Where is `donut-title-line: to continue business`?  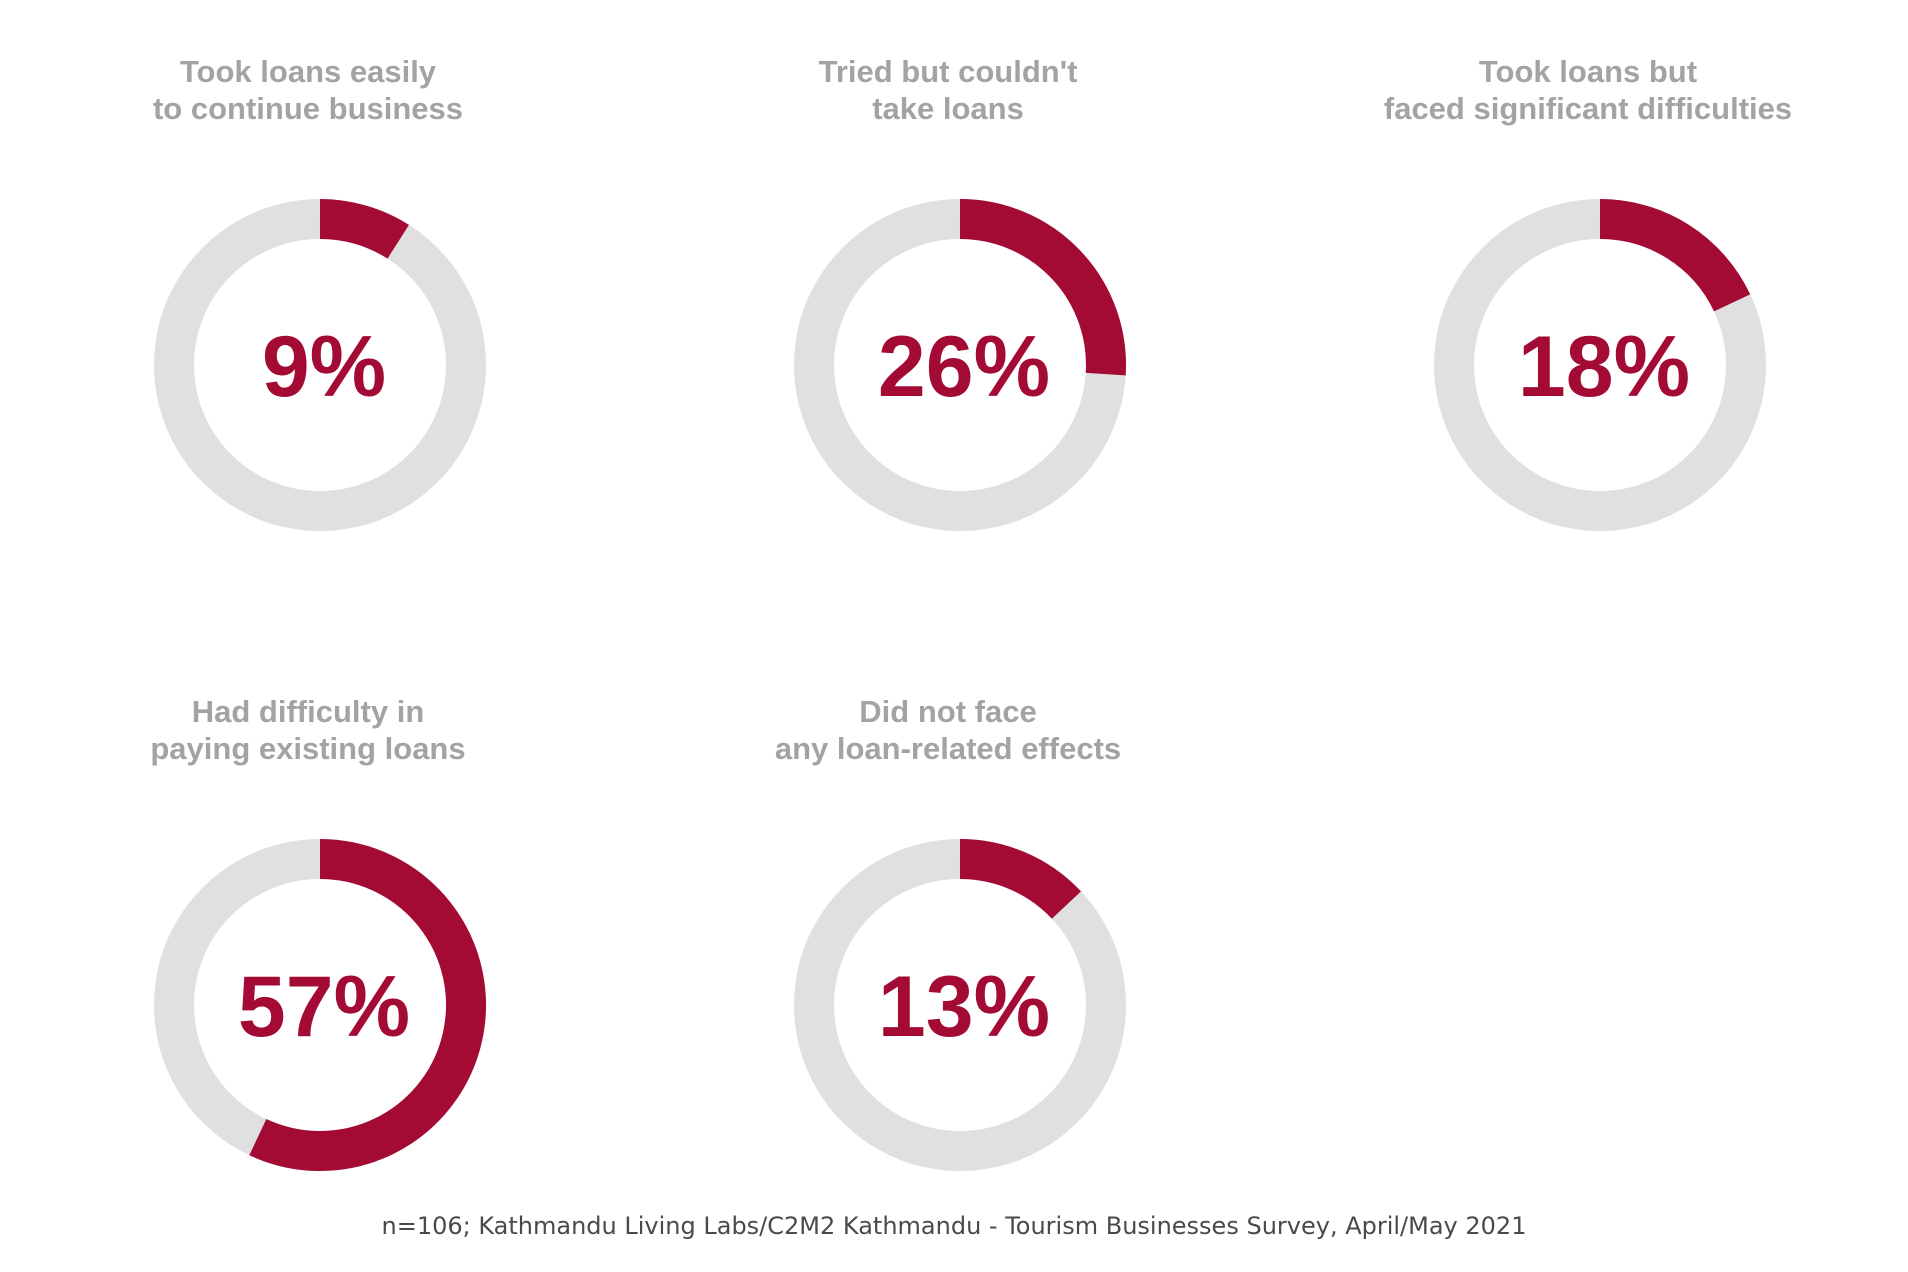
donut-title-line: to continue business is located at coordinates (308, 108).